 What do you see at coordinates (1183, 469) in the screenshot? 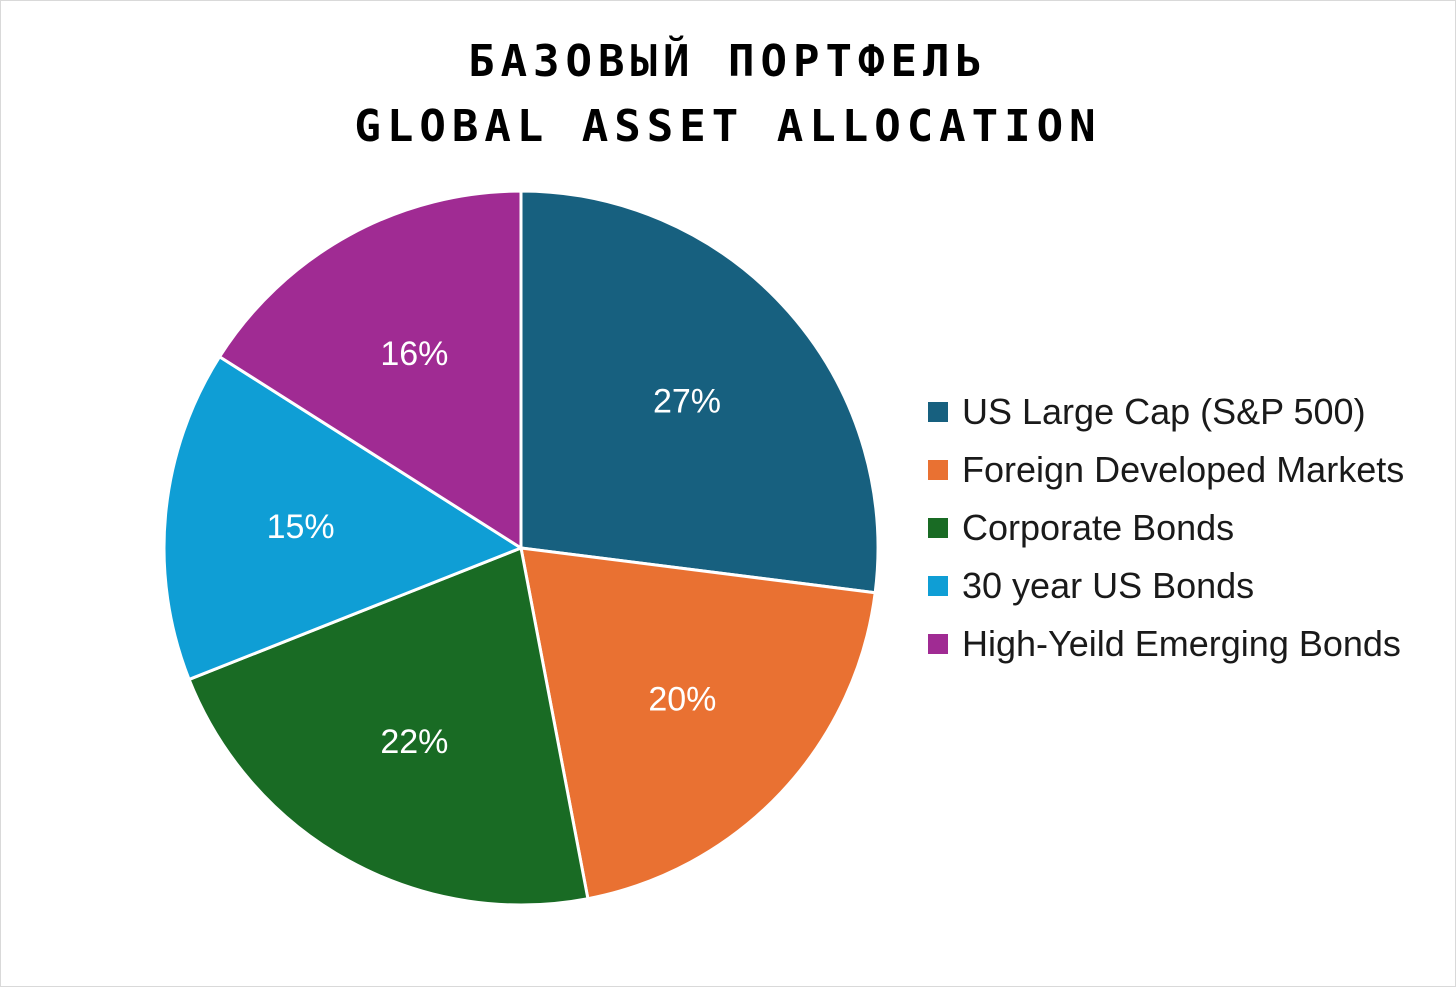
I see `legend-label: Foreign Developed Markets` at bounding box center [1183, 469].